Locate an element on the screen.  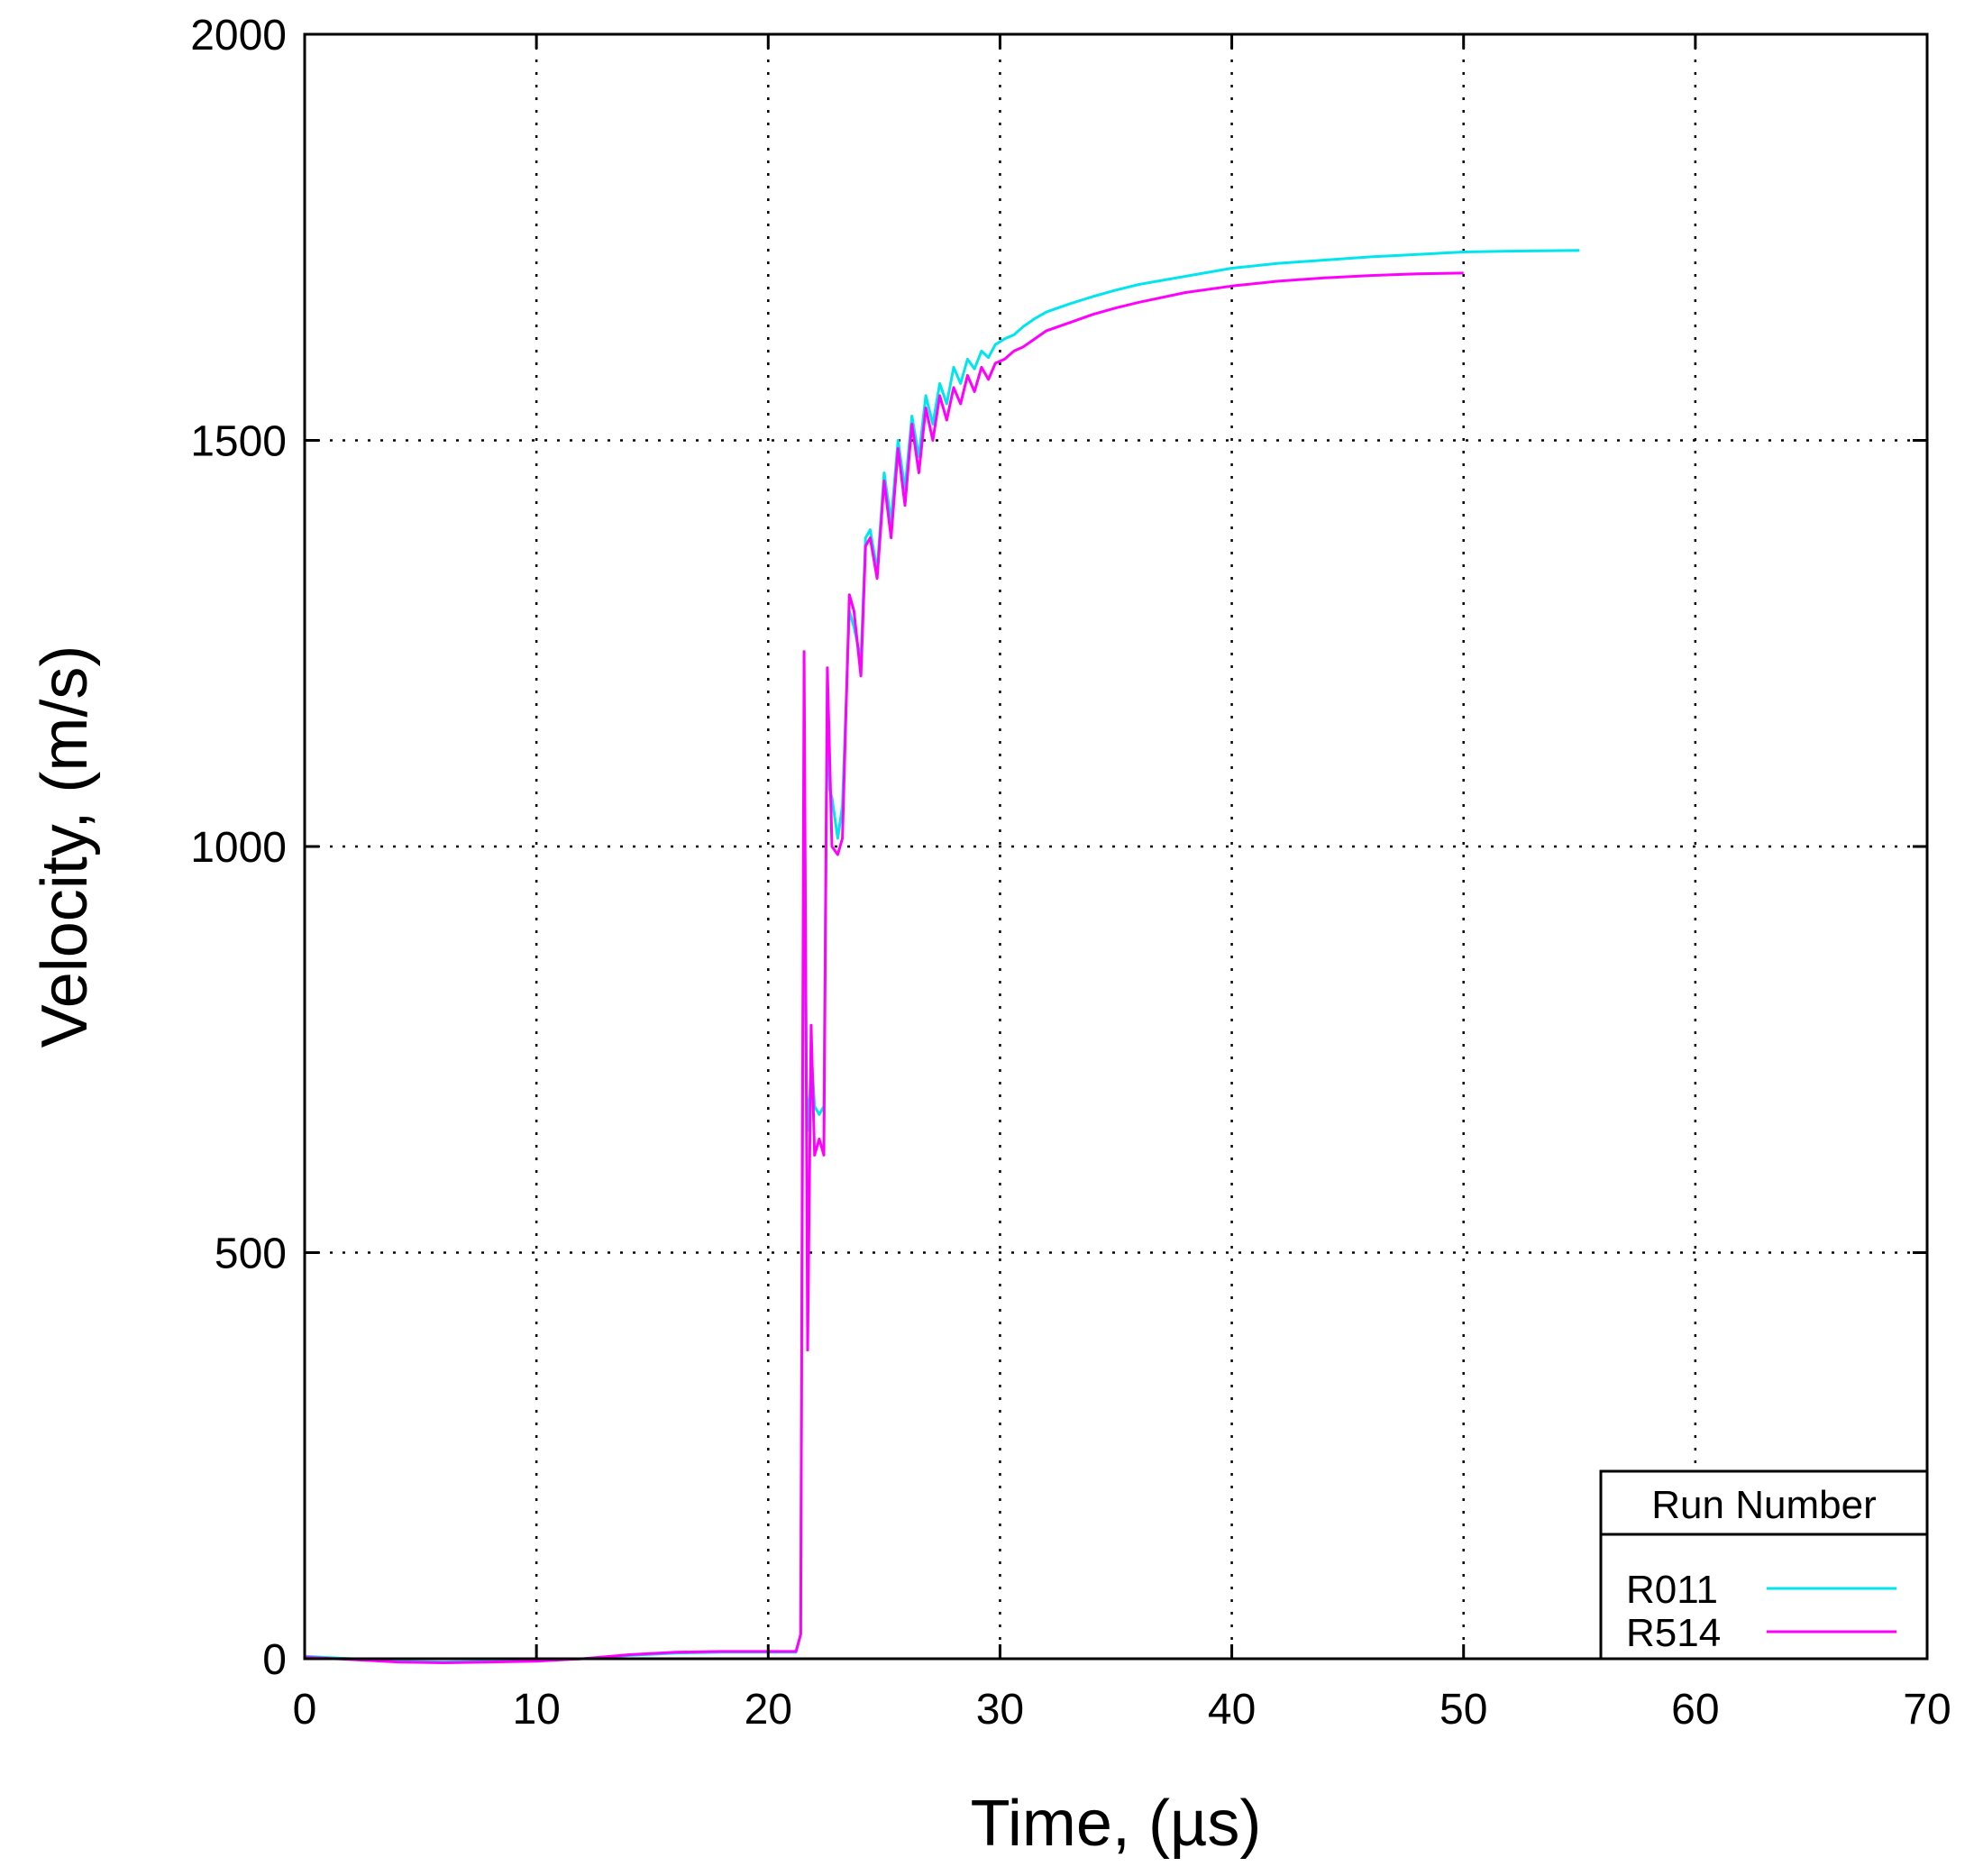
y-tick-label: 0 is located at coordinates (274, 1660).